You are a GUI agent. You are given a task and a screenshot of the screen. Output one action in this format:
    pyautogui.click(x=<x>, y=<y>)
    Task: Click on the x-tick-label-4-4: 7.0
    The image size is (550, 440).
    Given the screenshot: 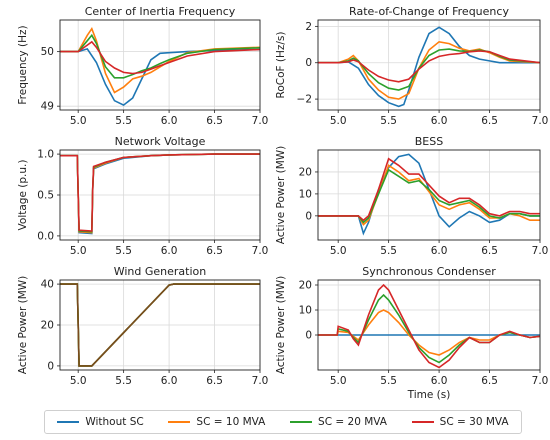 What is the action you would take?
    pyautogui.click(x=260, y=381)
    